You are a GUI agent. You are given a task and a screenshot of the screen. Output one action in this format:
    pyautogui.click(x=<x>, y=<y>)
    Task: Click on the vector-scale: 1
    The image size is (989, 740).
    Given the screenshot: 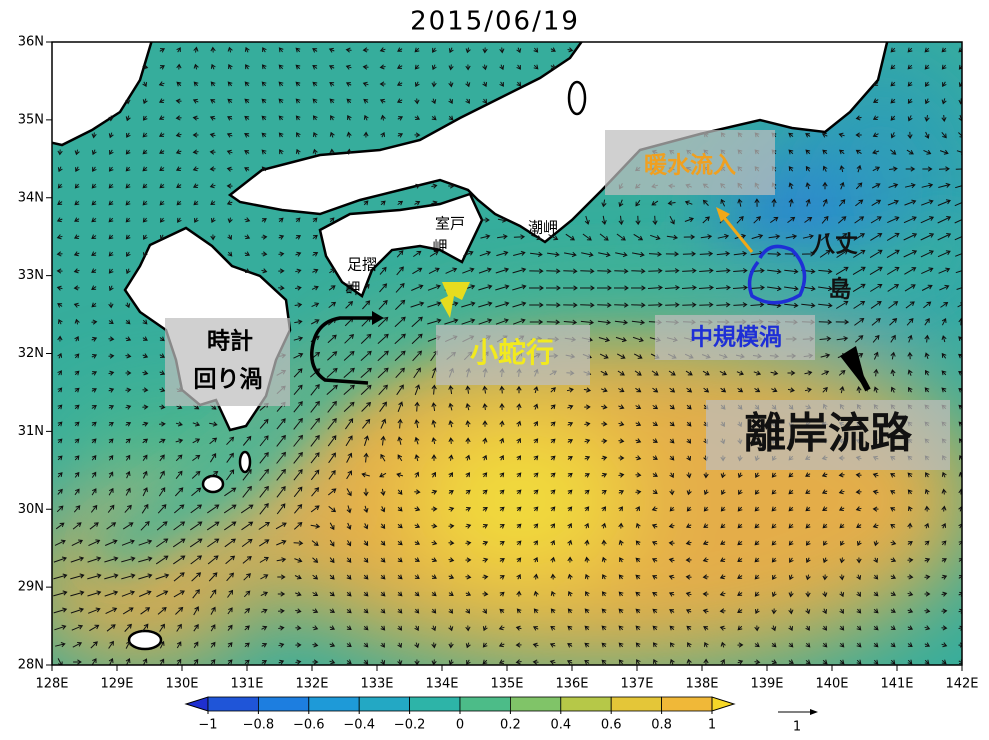 What is the action you would take?
    pyautogui.click(x=798, y=722)
    